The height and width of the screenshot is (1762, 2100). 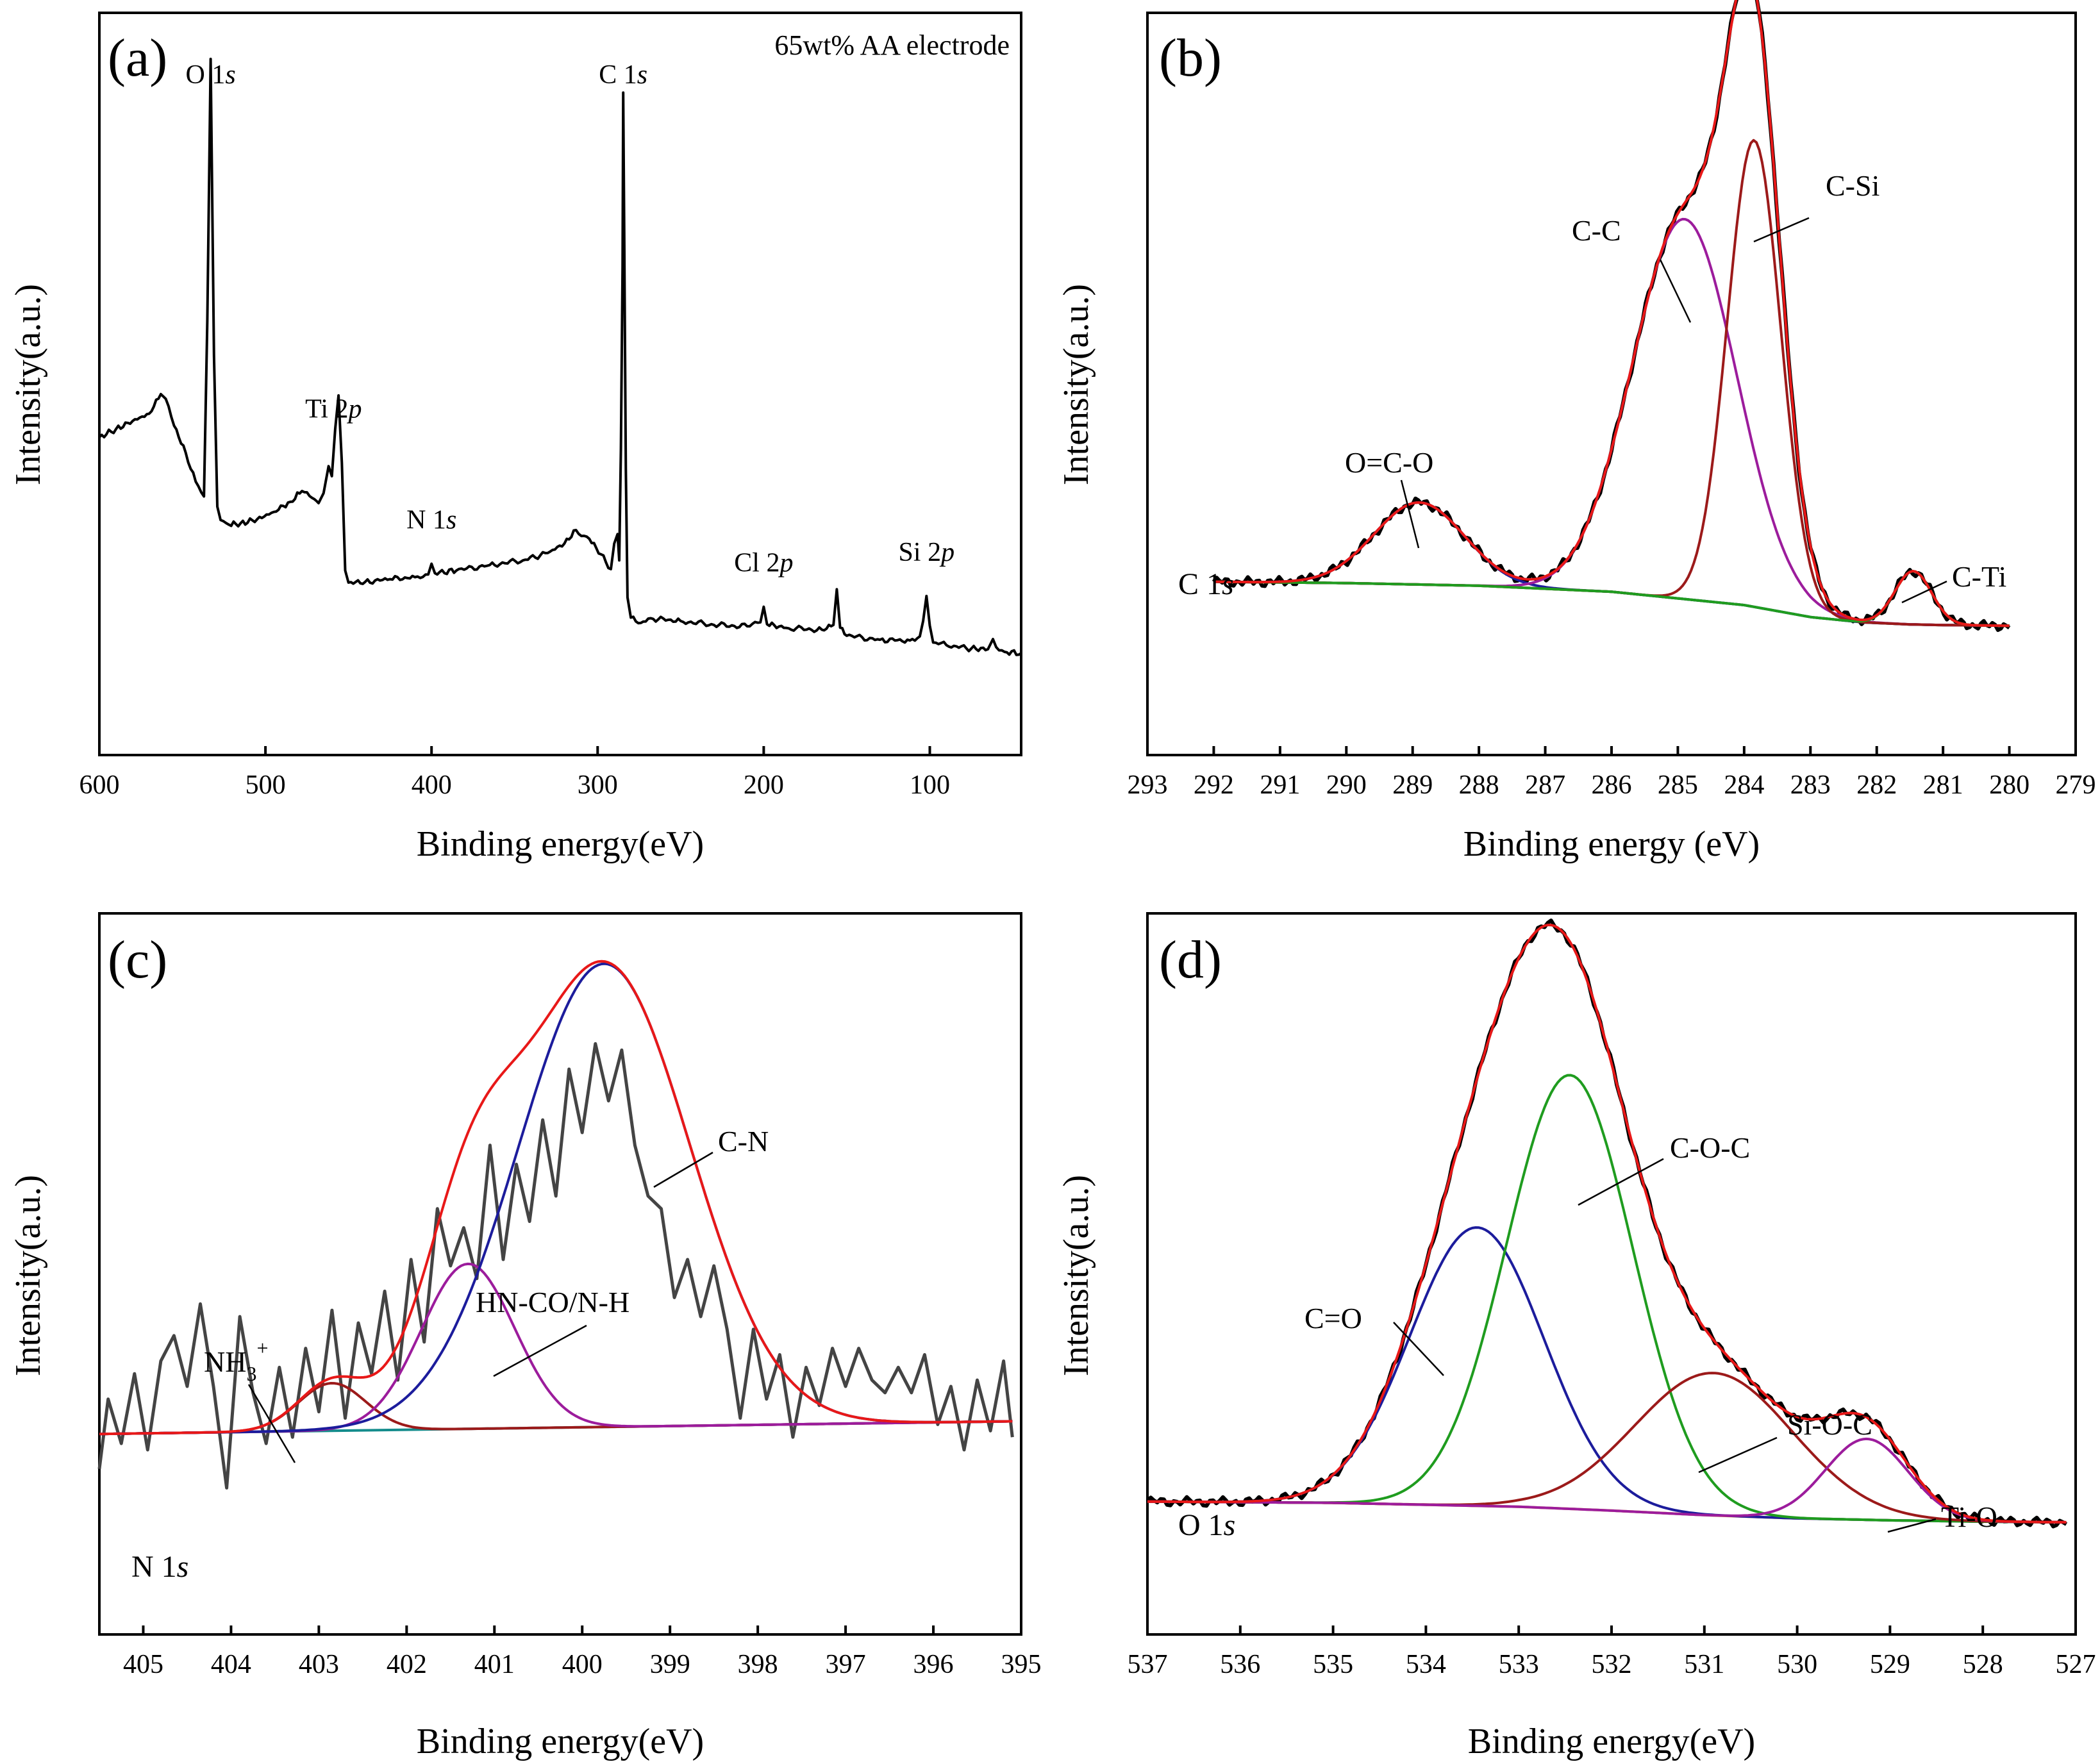 What do you see at coordinates (1413, 785) in the screenshot?
I see `panel-b-x-tick-label: 289` at bounding box center [1413, 785].